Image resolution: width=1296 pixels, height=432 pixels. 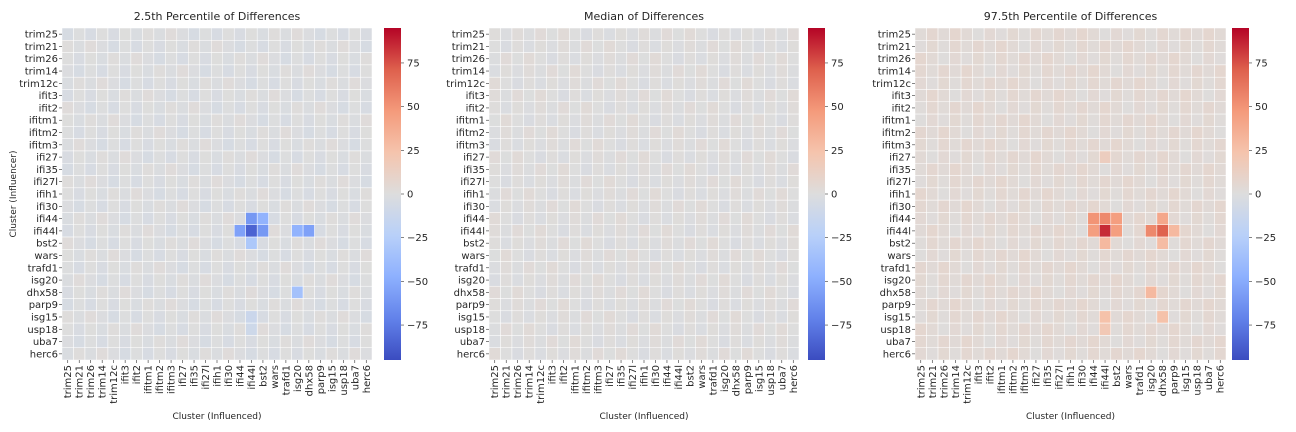 I want to click on x-tick-label: isg20, so click(x=725, y=378).